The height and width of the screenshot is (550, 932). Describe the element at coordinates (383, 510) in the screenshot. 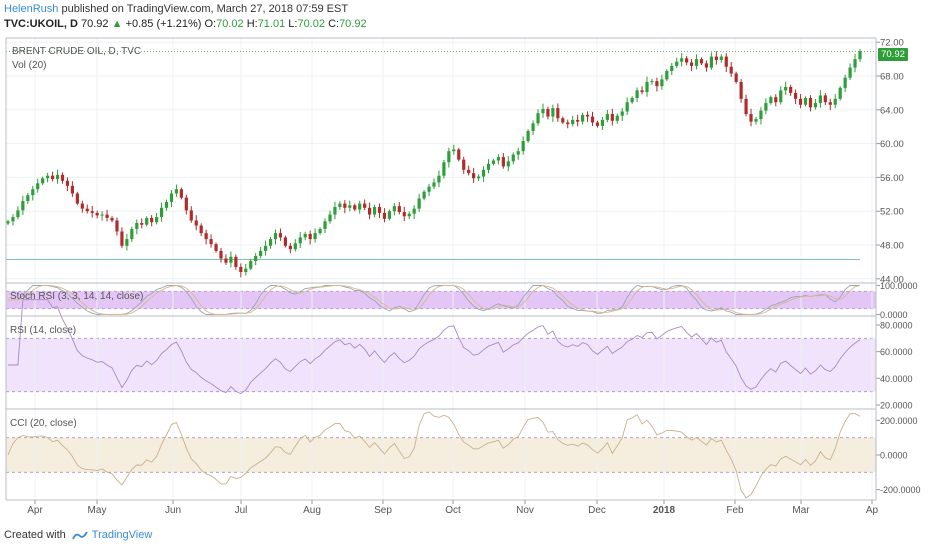

I see `x-tick-label: Sep` at that location.